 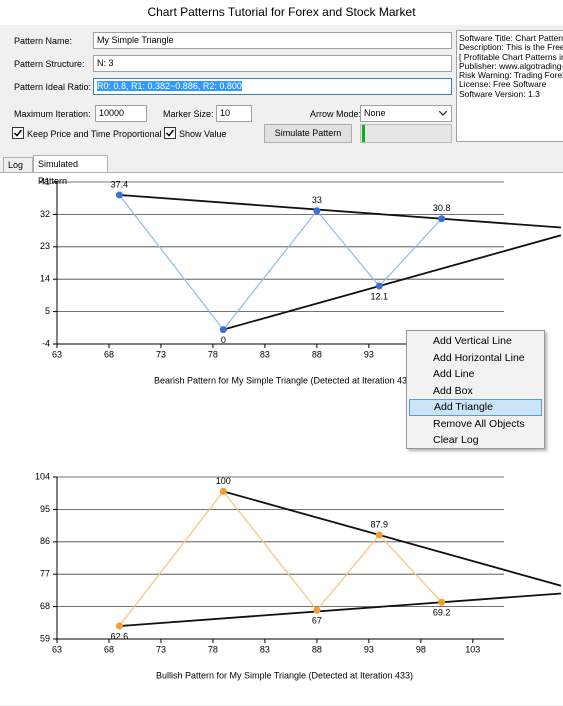 What do you see at coordinates (45, 246) in the screenshot?
I see `y-tick-label: 23` at bounding box center [45, 246].